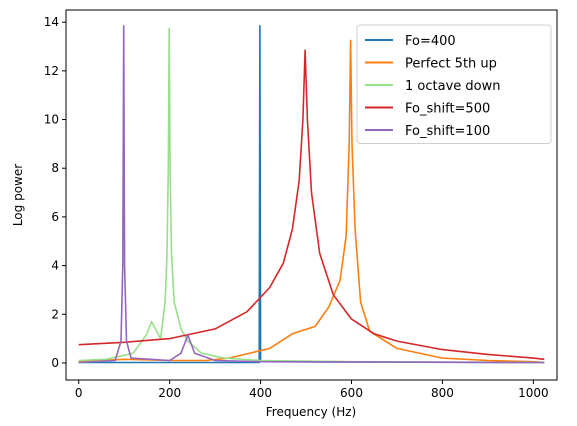 Image resolution: width=577 pixels, height=426 pixels. What do you see at coordinates (442, 393) in the screenshot?
I see `x-tick-label: 800` at bounding box center [442, 393].